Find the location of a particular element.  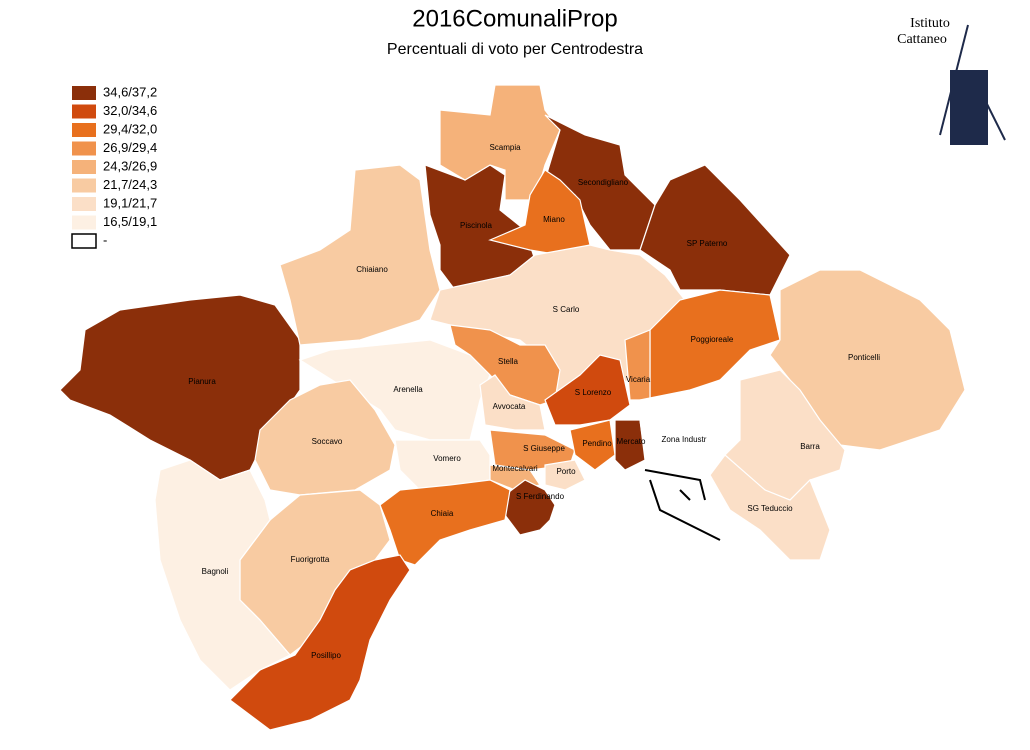

region-label: Bagnoli is located at coordinates (215, 571).